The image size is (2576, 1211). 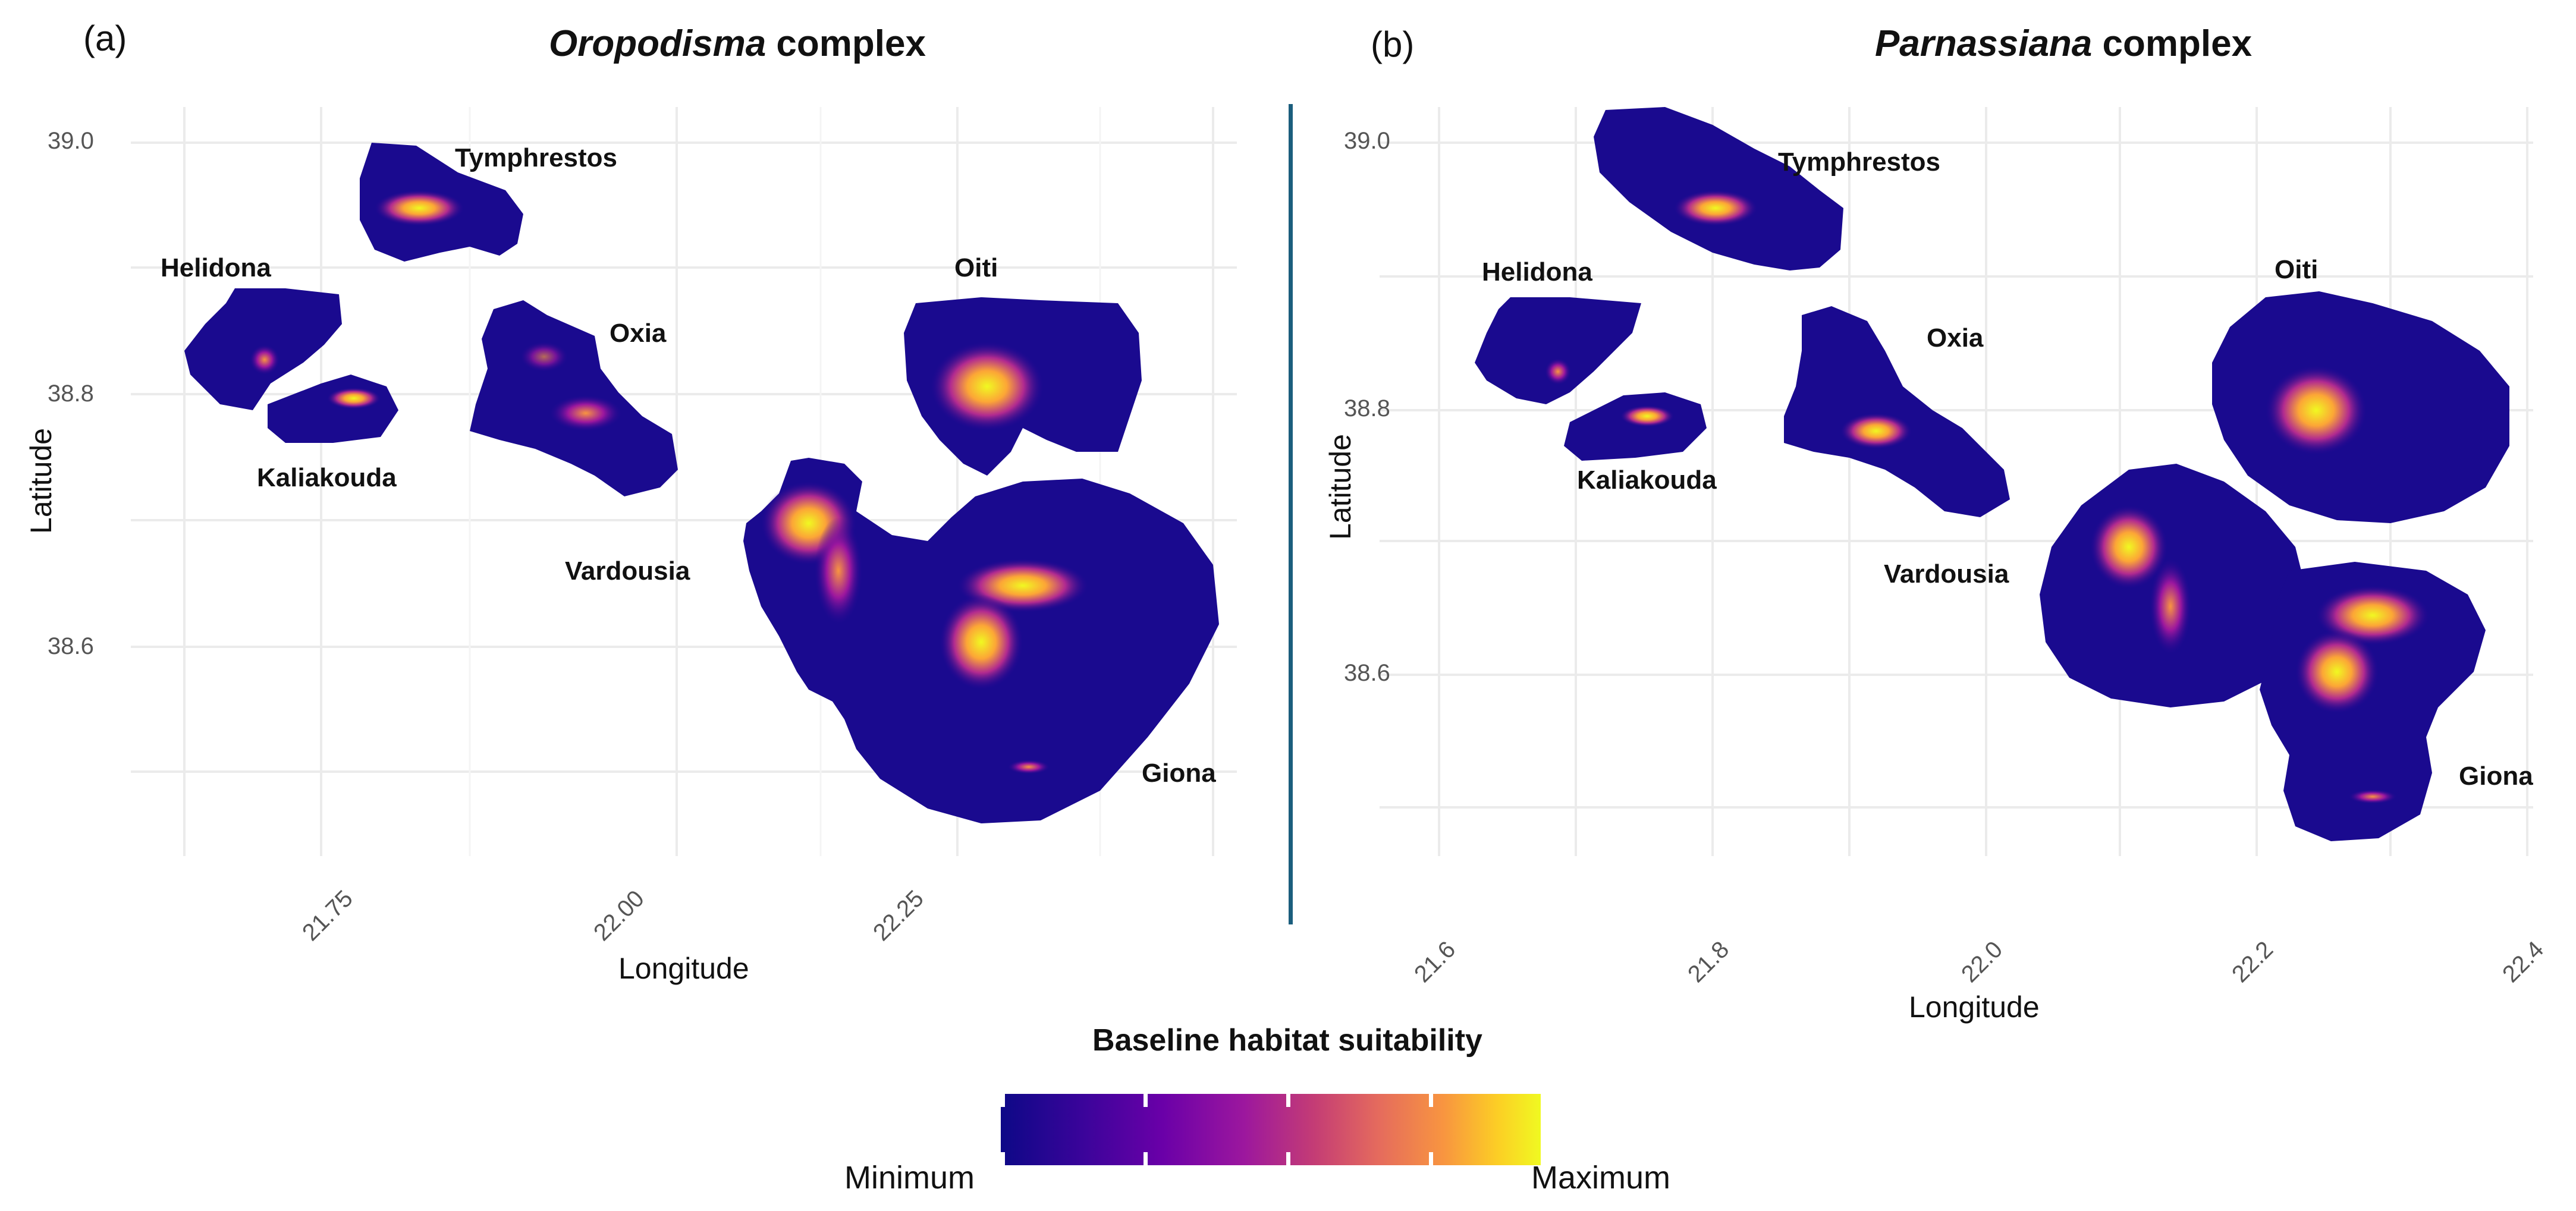 I want to click on label-b-helidona: Helidona, so click(x=1537, y=272).